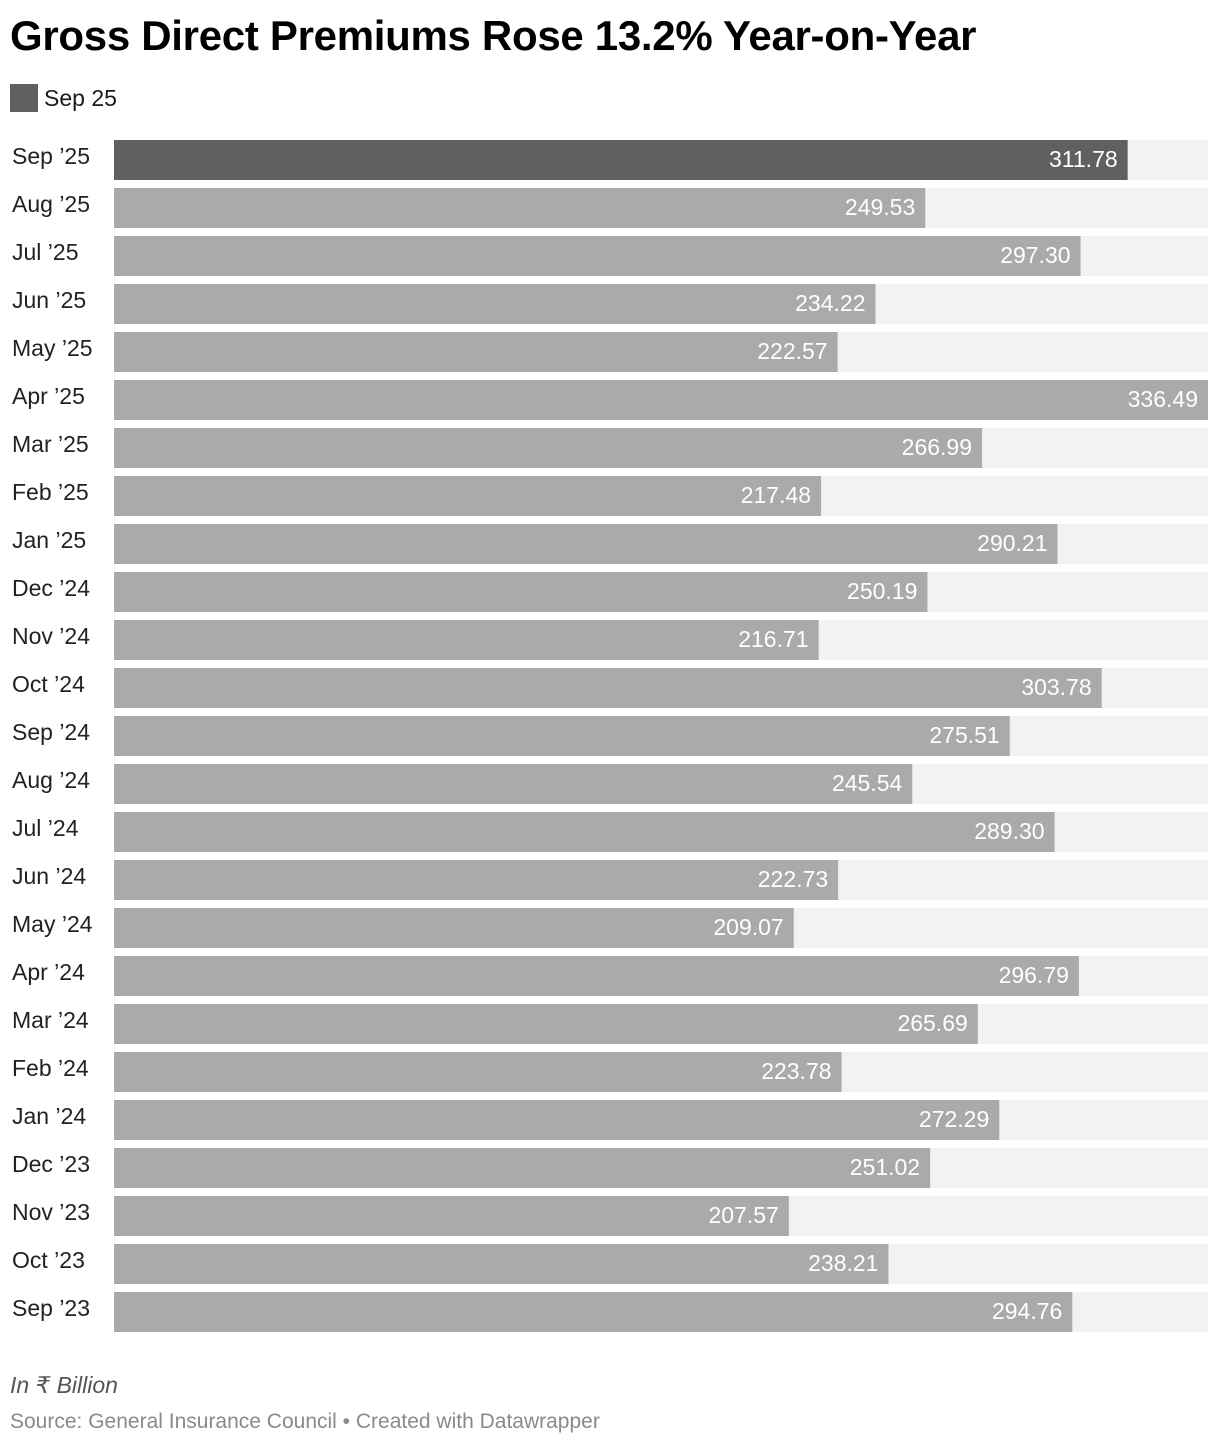 This screenshot has height=1446, width=1220. What do you see at coordinates (45, 828) in the screenshot?
I see `row-label: Jul ’24` at bounding box center [45, 828].